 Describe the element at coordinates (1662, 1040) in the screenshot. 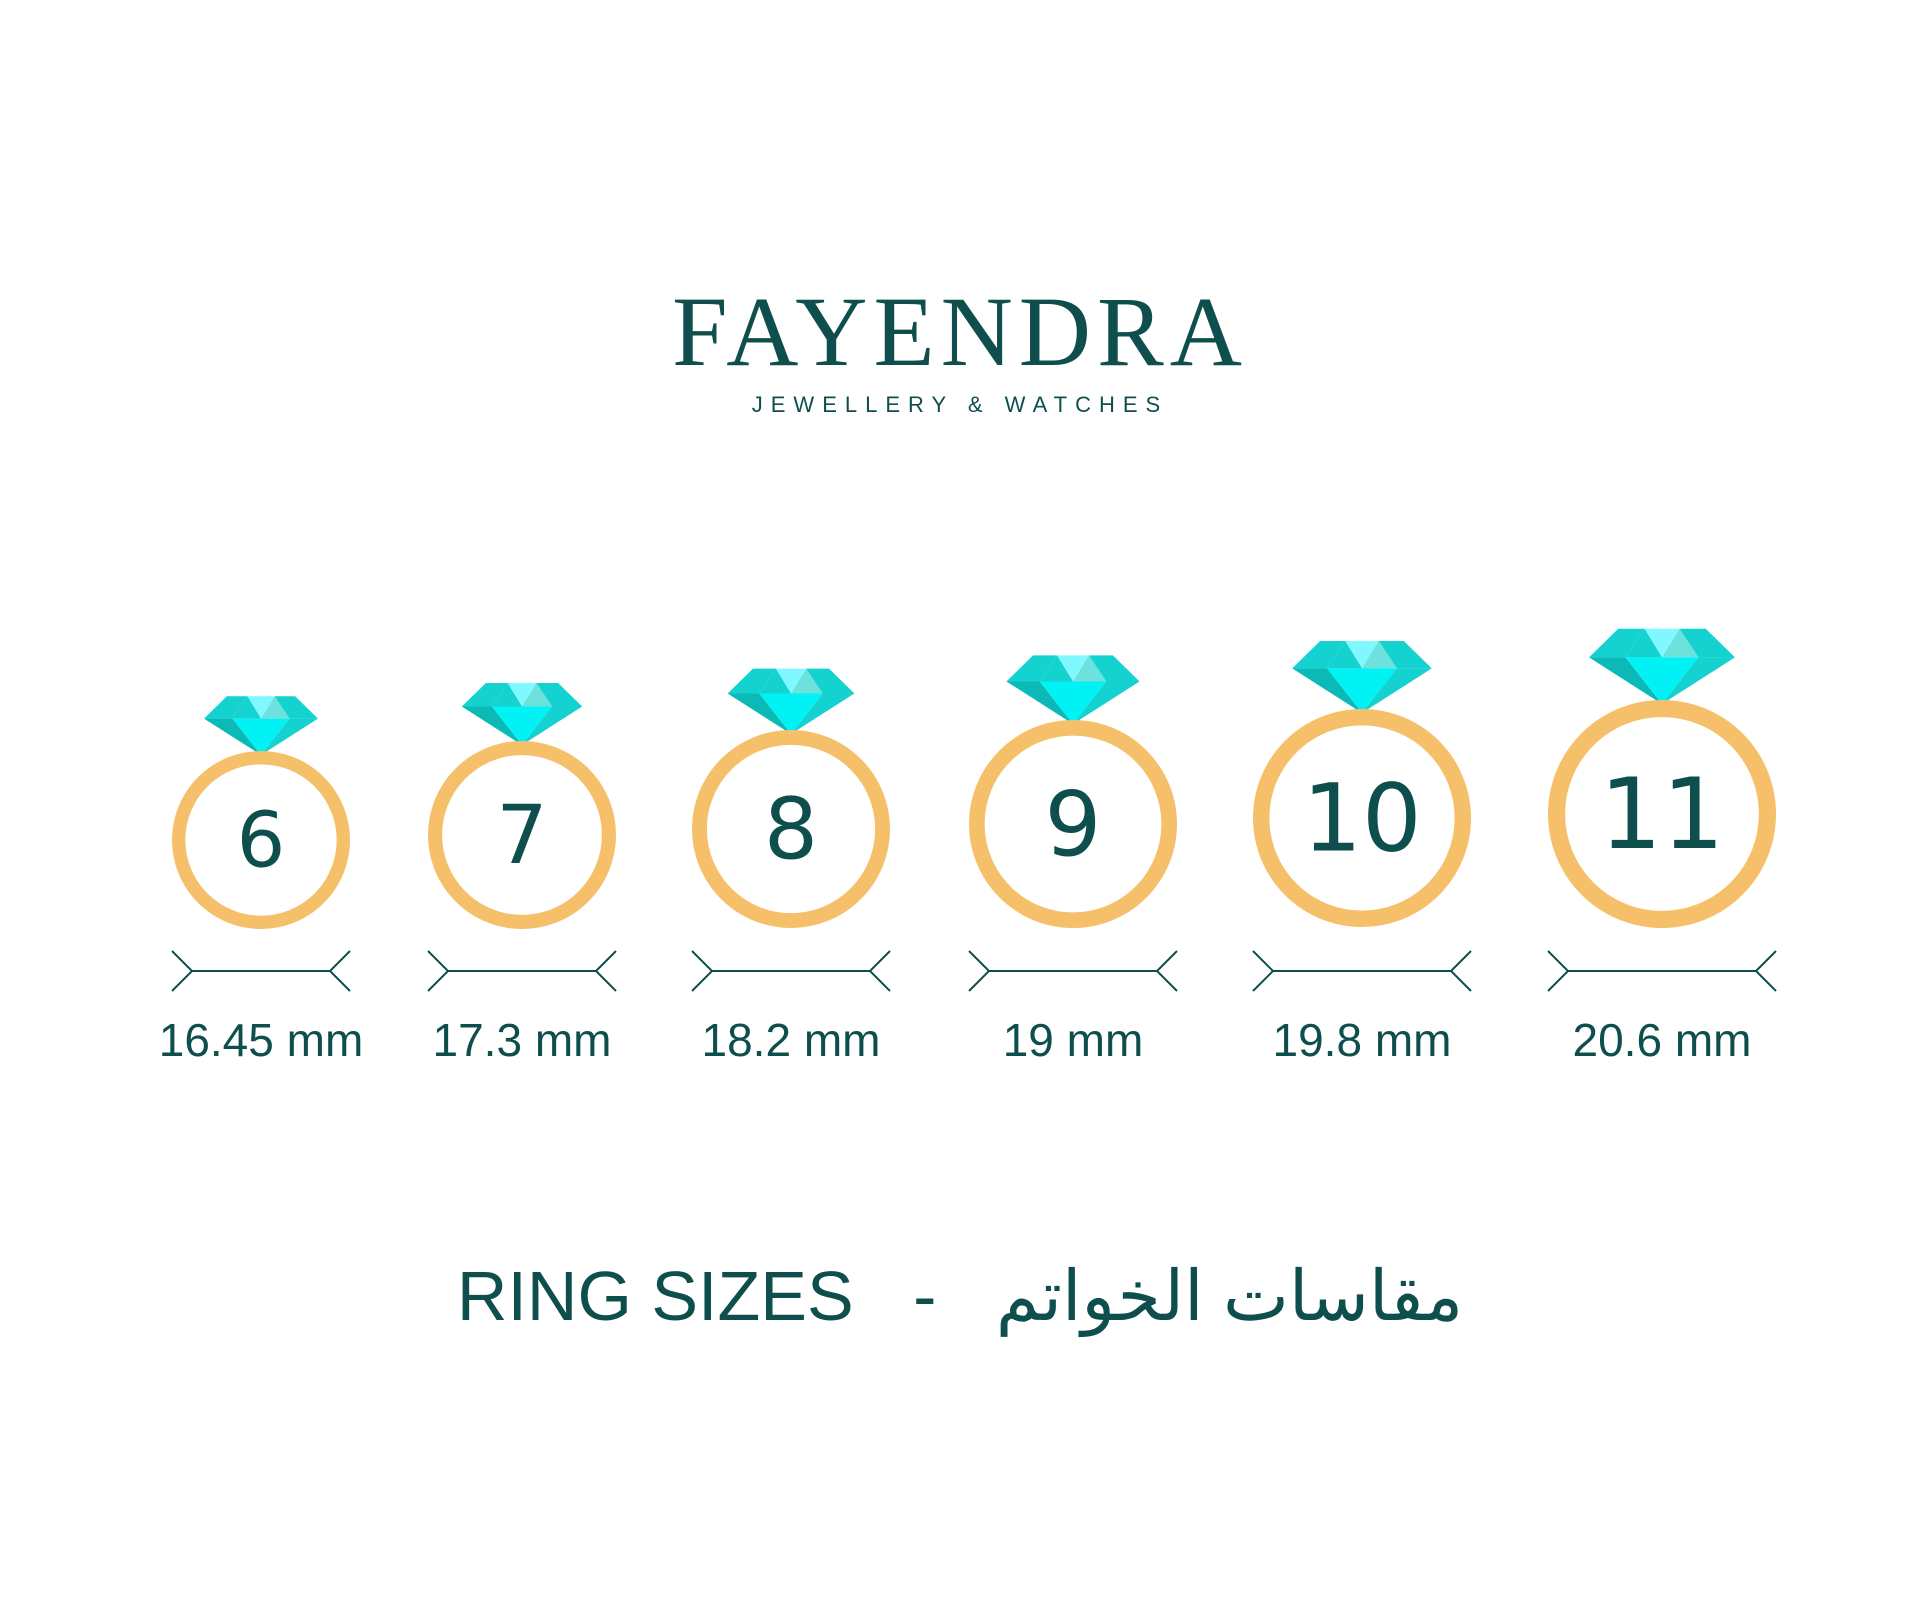

I see `ring-diameter-label: 20.6 mm` at that location.